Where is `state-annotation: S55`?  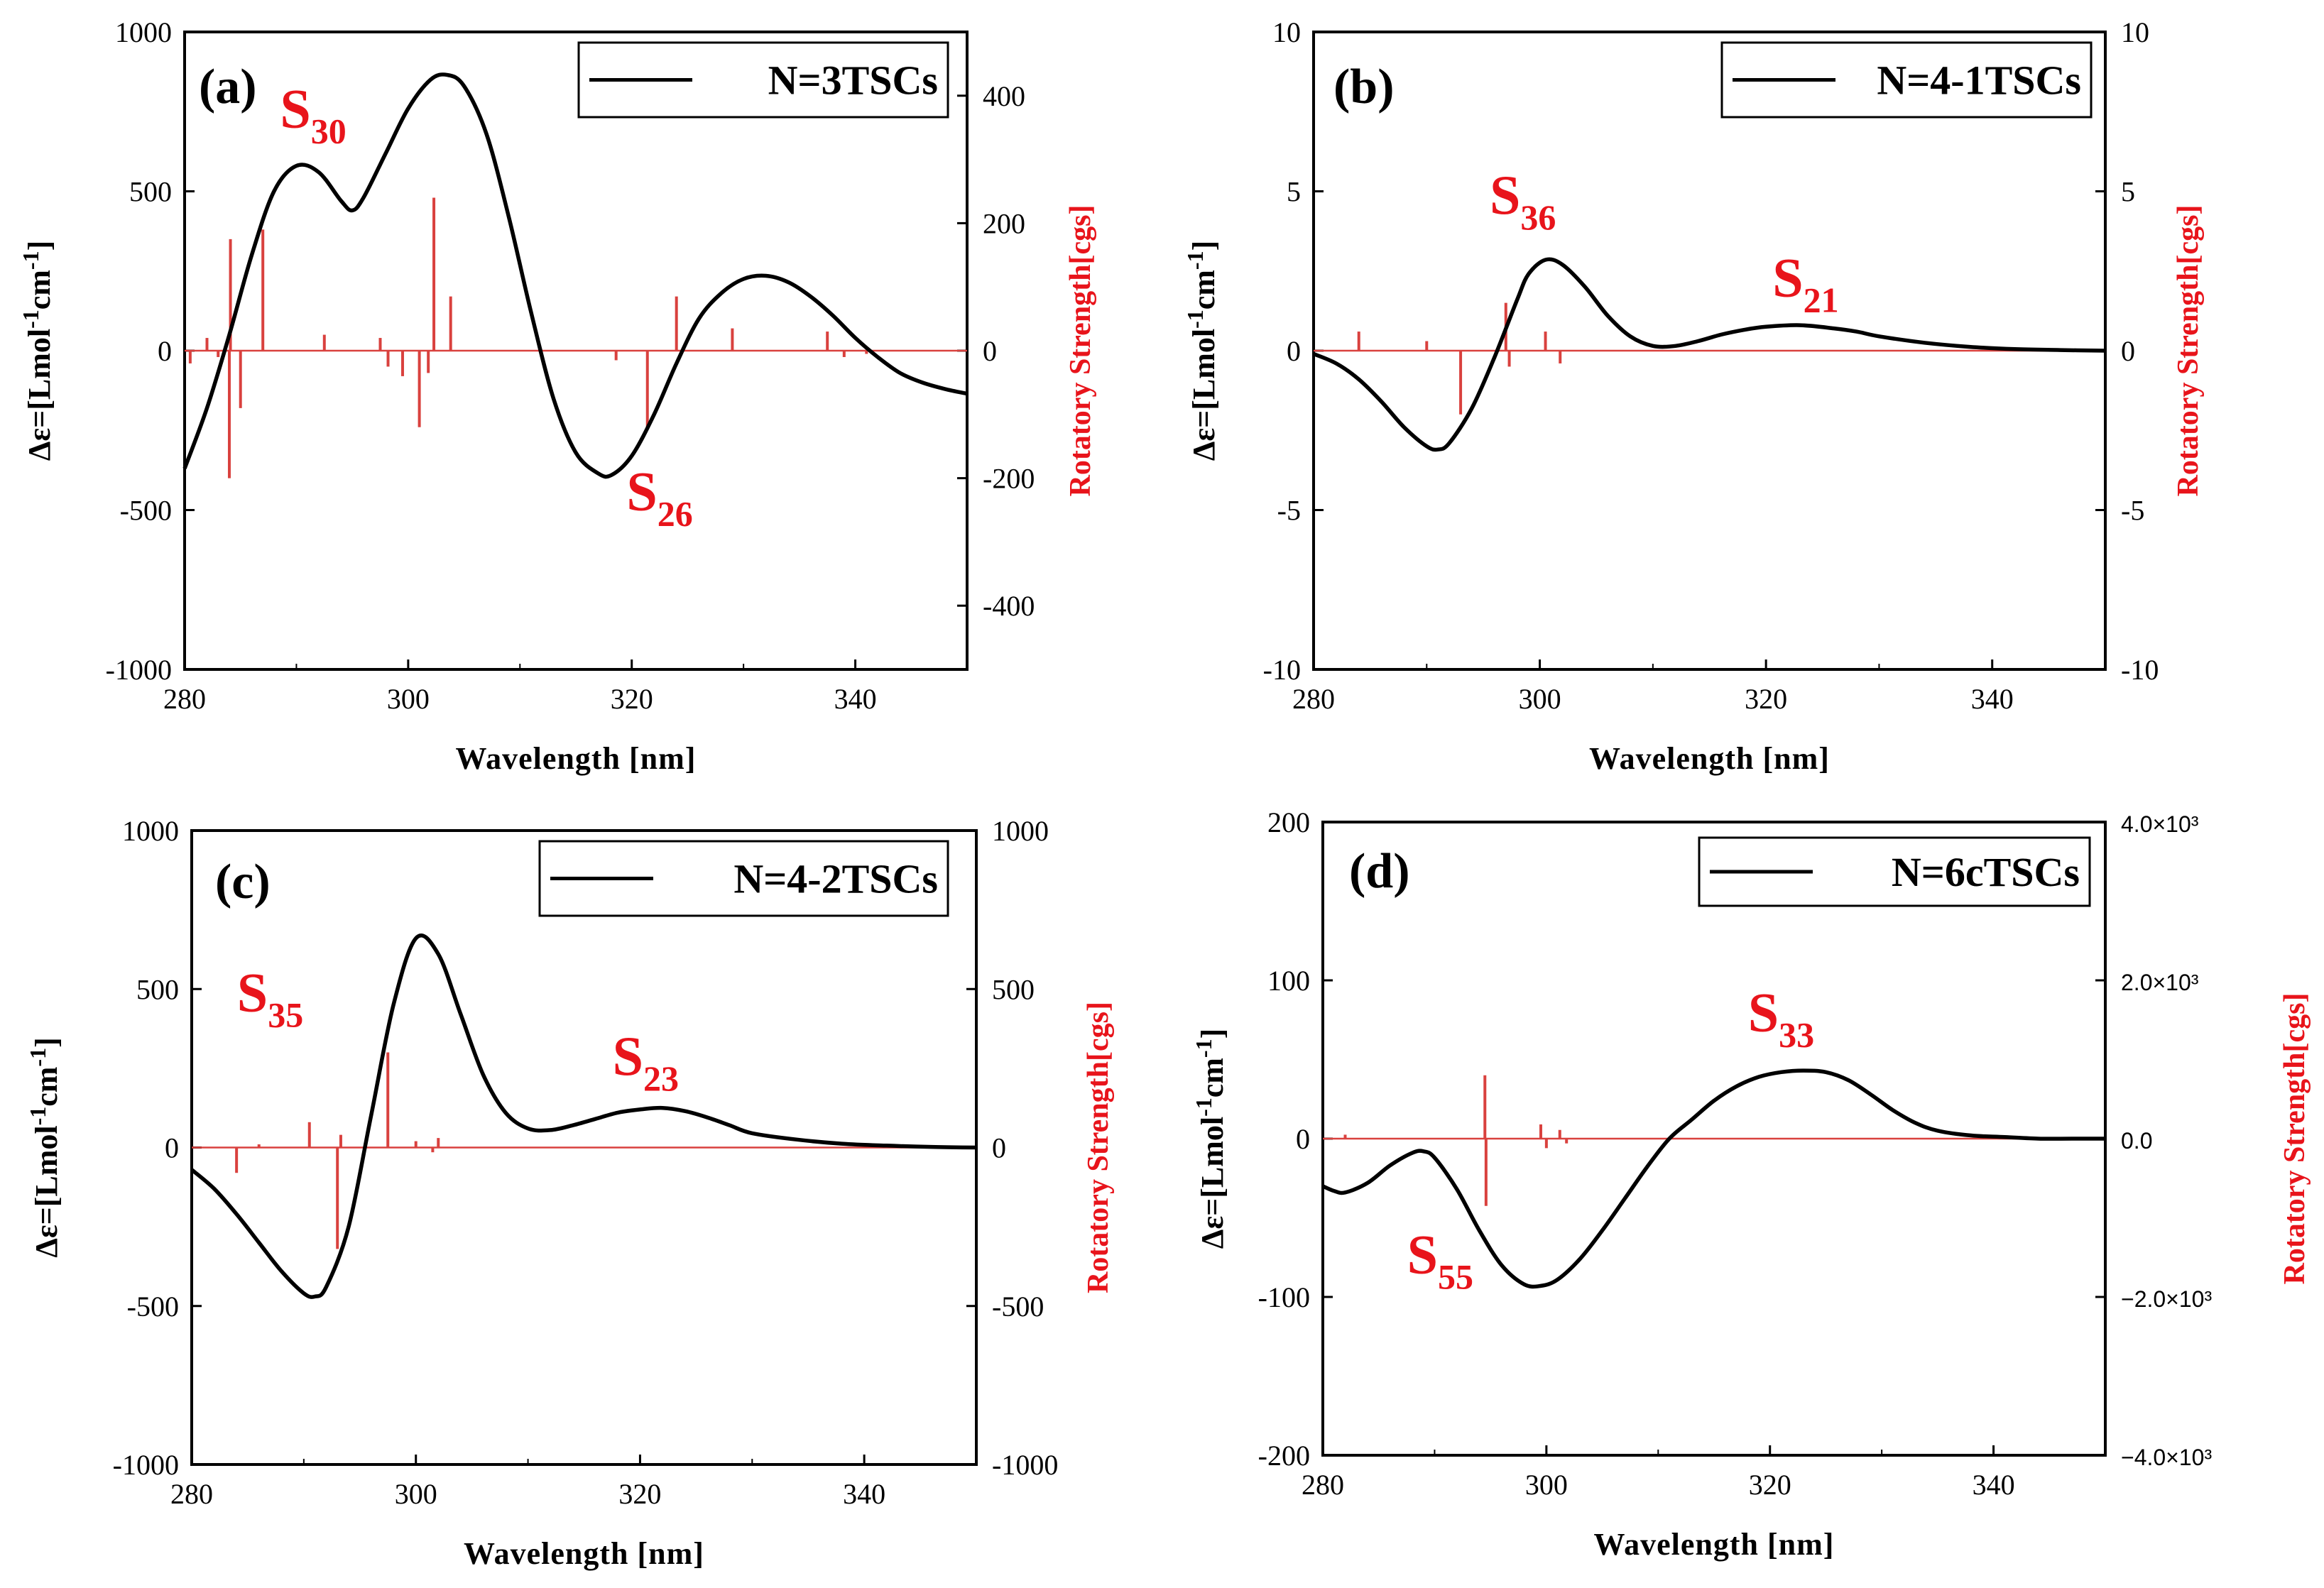
state-annotation: S55 is located at coordinates (1440, 1260).